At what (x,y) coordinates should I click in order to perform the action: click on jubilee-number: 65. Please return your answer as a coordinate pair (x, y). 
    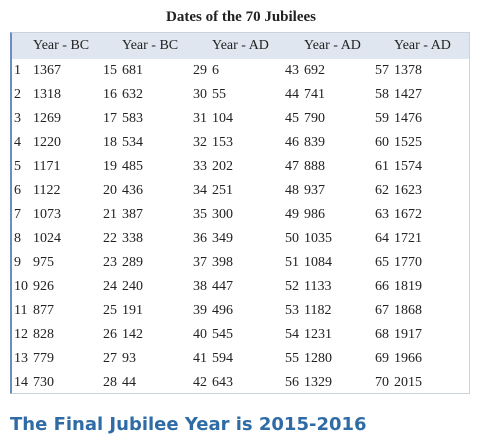
    Looking at the image, I should click on (382, 262).